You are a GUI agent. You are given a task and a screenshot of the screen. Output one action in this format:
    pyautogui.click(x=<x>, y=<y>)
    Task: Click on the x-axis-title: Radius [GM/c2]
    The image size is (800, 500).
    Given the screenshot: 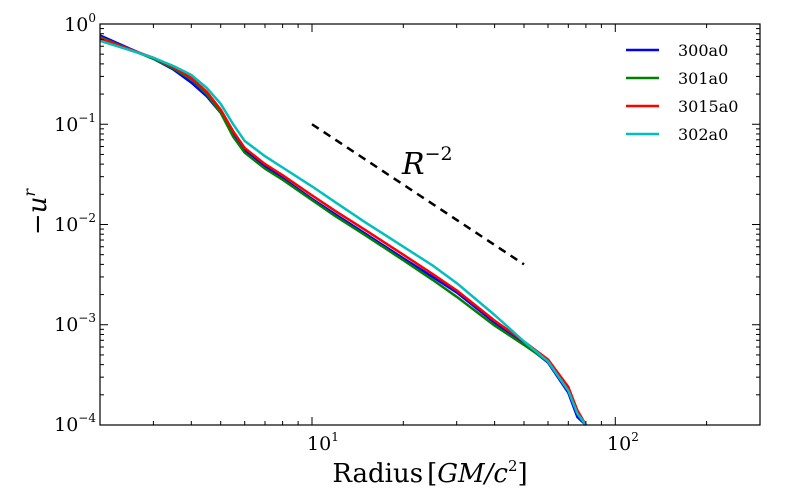 What is the action you would take?
    pyautogui.click(x=429, y=473)
    